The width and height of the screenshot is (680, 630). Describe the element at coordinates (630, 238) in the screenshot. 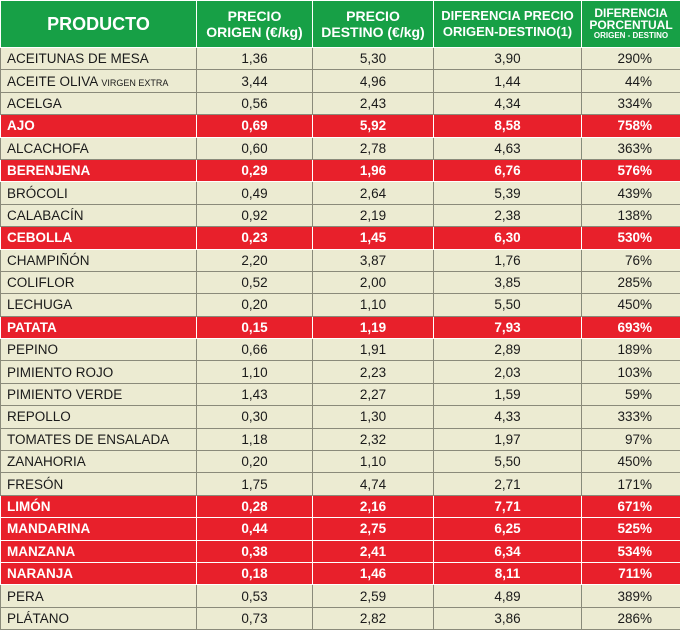

I see `cell-porcentaje: 530%` at that location.